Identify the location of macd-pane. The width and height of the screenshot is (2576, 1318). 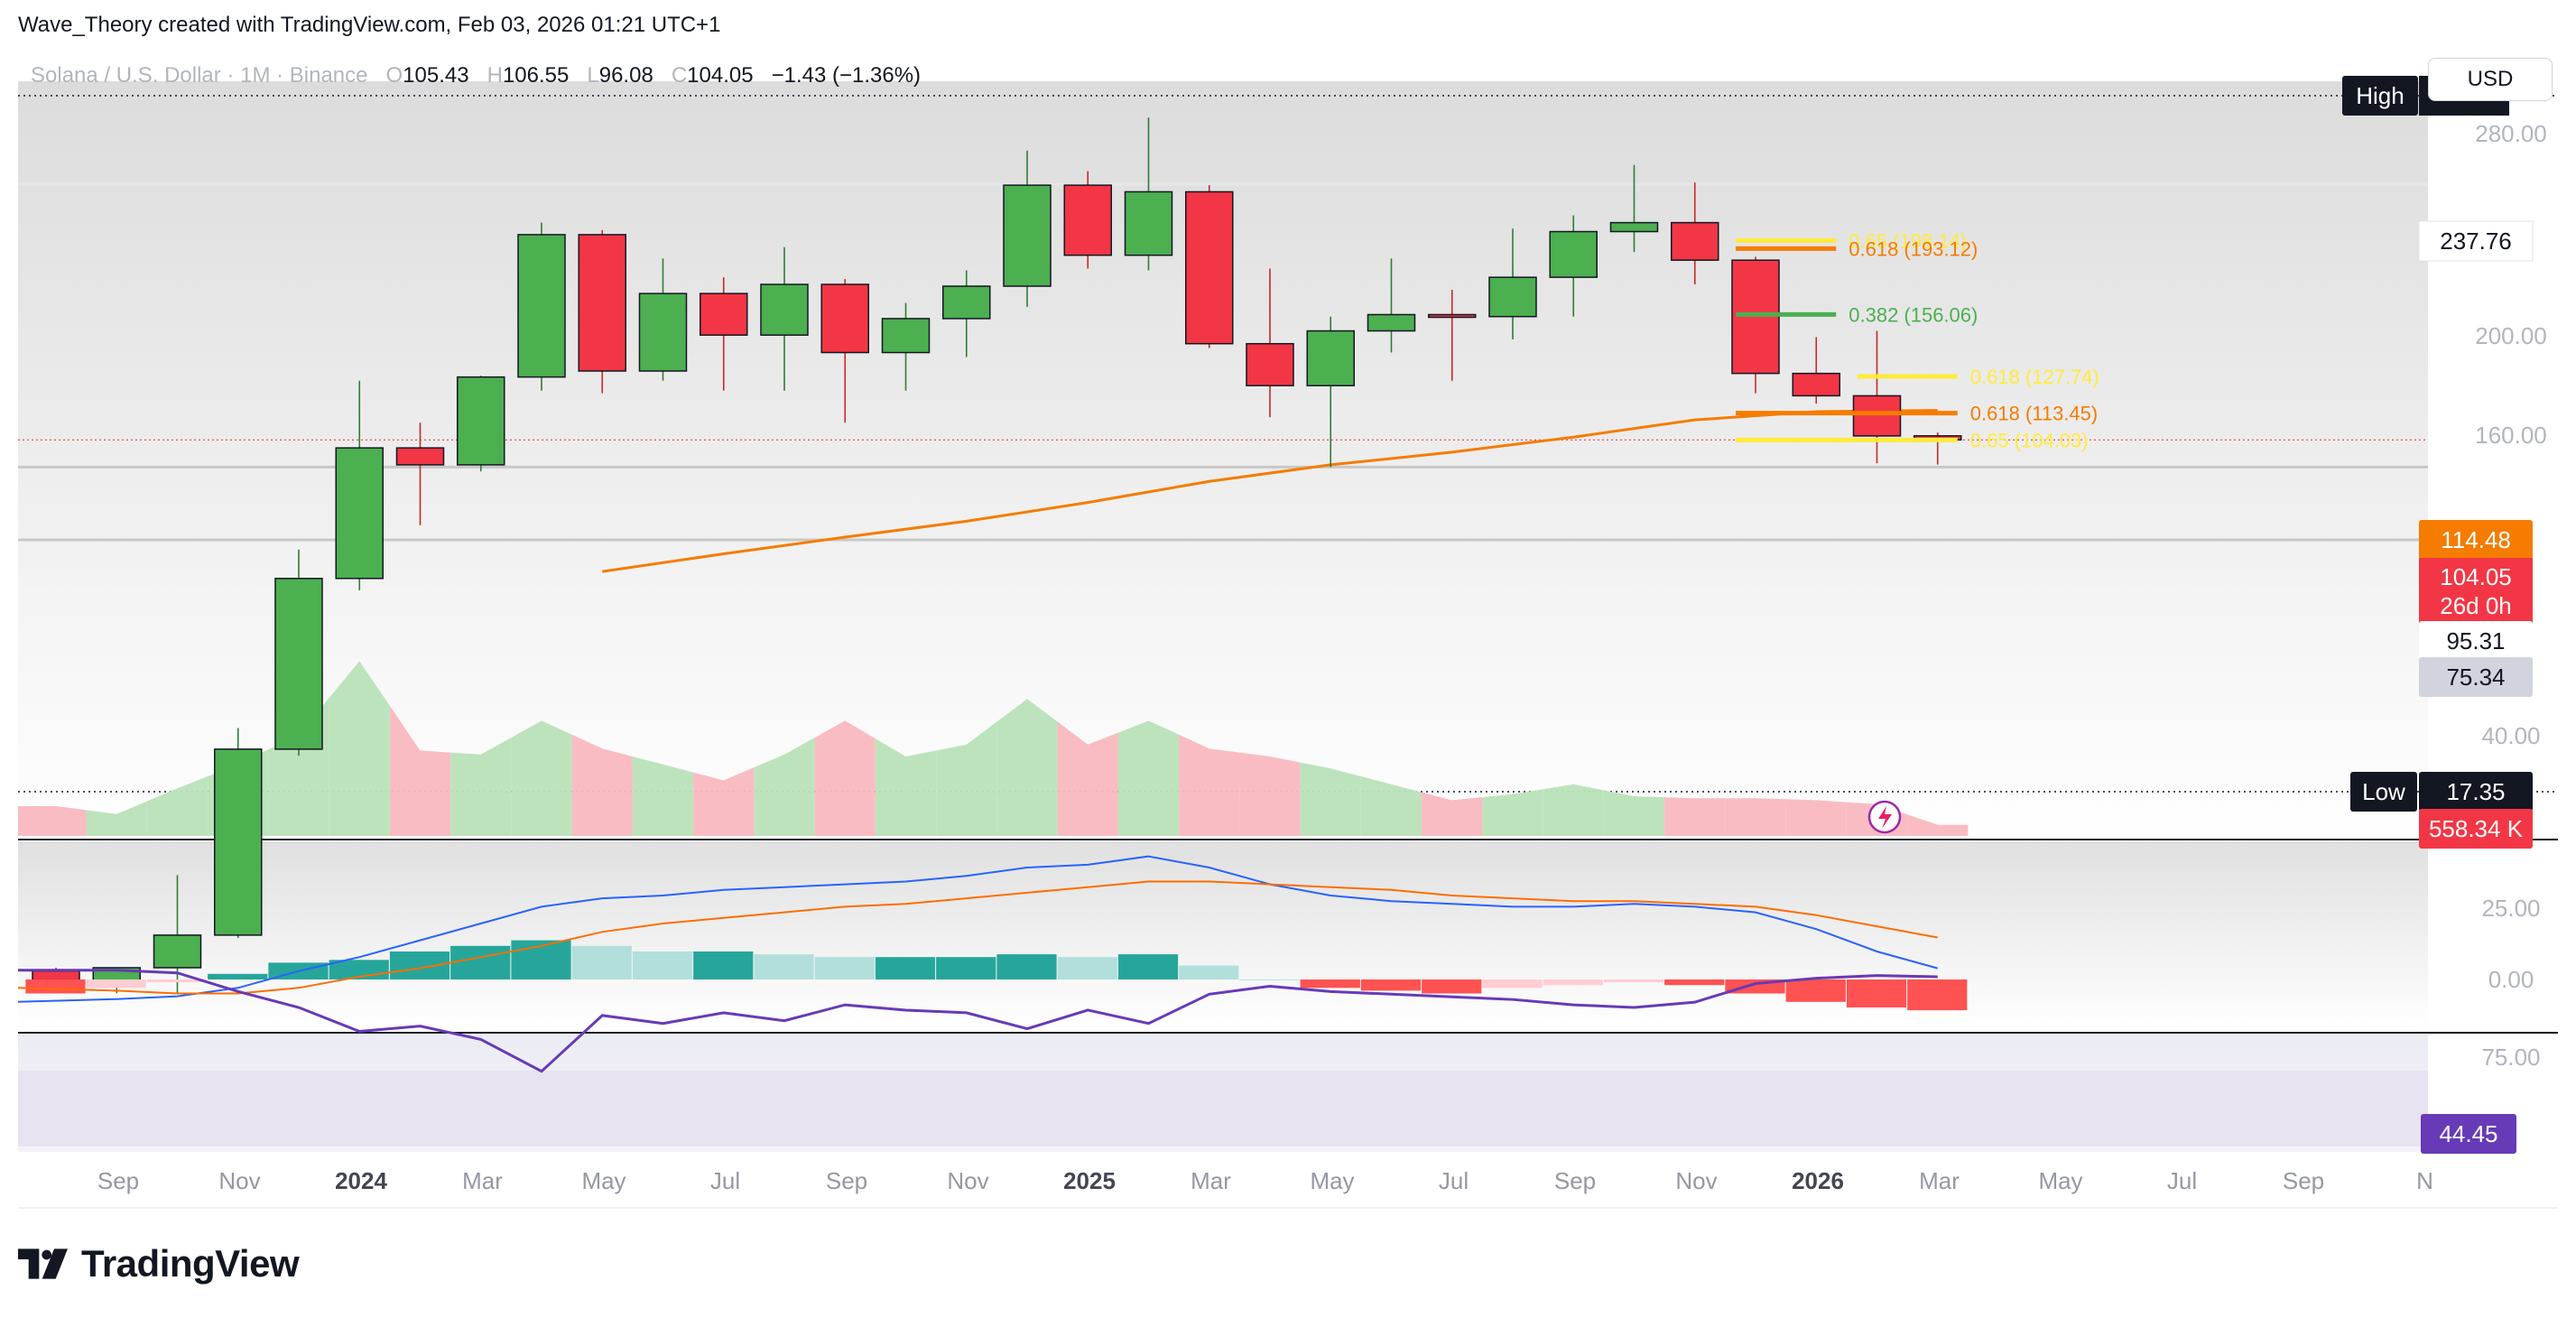
(992, 933).